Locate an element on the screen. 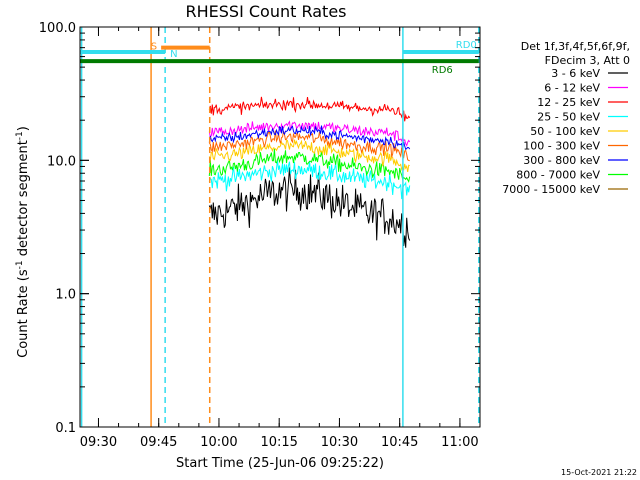 The image size is (640, 480). legend-entry-label: 25 - 50 keV is located at coordinates (568, 117).